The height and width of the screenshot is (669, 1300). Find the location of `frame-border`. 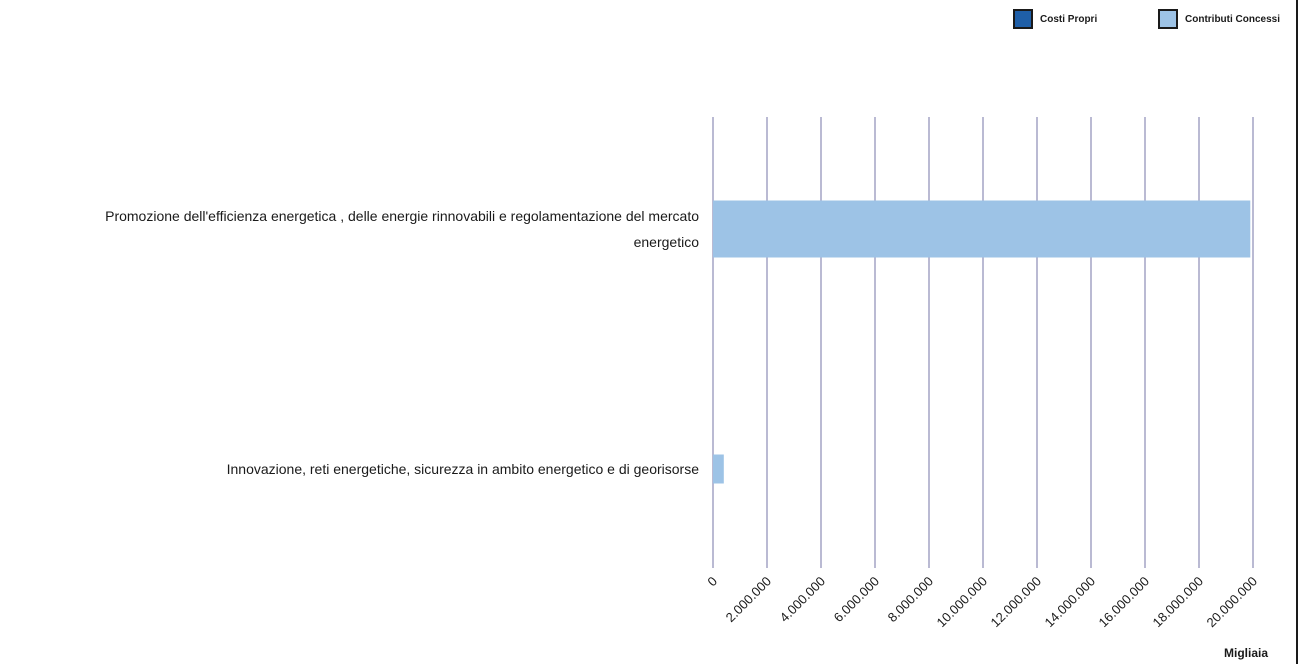

frame-border is located at coordinates (1297, 332).